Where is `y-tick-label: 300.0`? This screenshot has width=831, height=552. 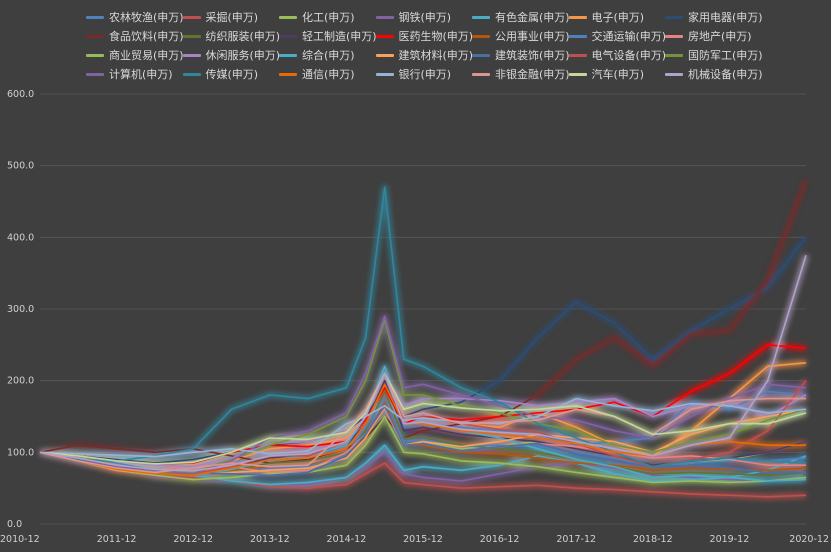 y-tick-label: 300.0 is located at coordinates (20, 309).